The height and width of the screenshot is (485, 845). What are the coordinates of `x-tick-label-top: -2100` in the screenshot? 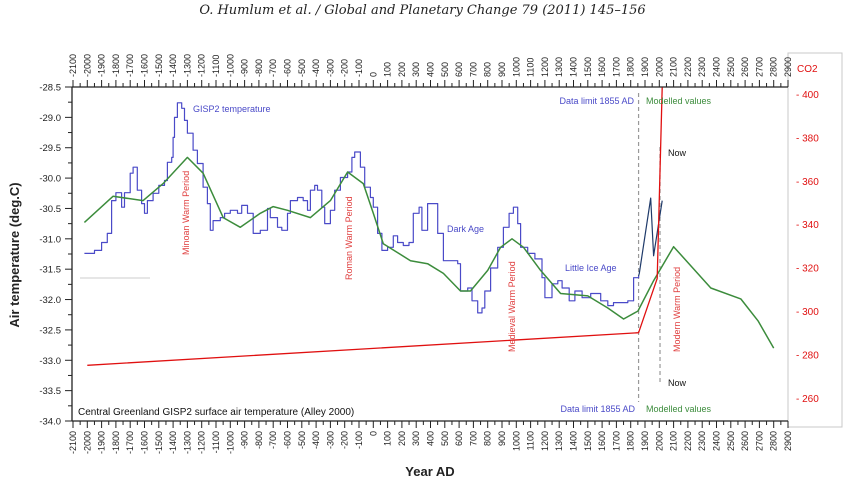 It's located at (73, 65).